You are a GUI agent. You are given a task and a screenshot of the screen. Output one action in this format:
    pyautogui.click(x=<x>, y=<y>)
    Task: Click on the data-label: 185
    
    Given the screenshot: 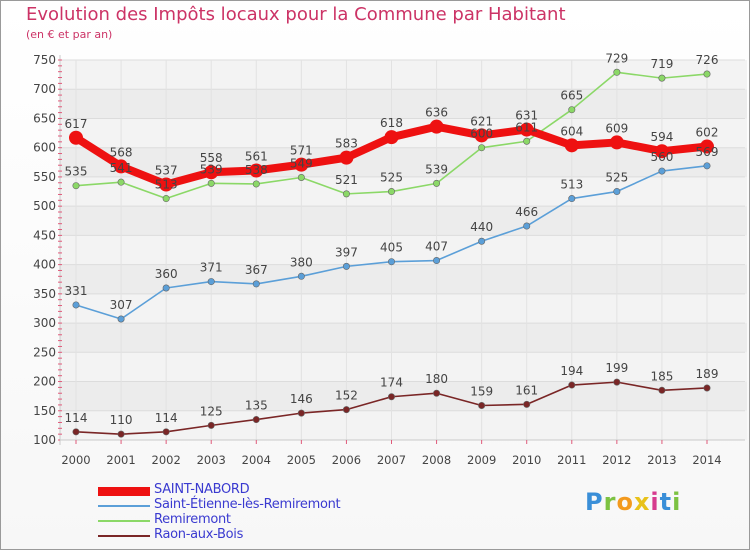 What is the action you would take?
    pyautogui.click(x=661, y=376)
    